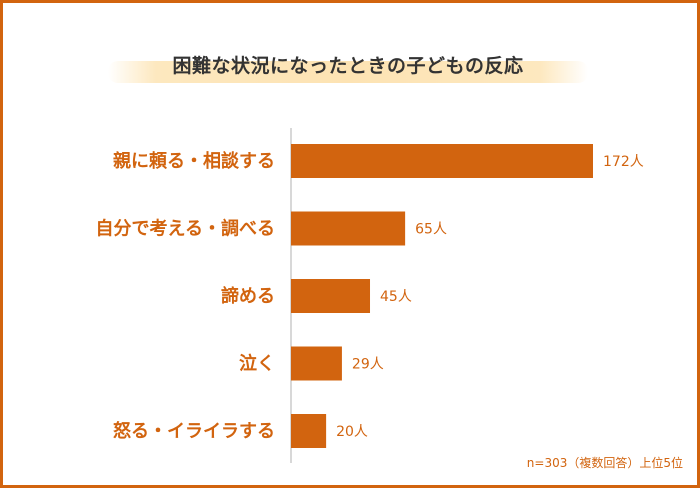  I want to click on chart-title: 困難な状況になったときの子どもの反応, so click(348, 66).